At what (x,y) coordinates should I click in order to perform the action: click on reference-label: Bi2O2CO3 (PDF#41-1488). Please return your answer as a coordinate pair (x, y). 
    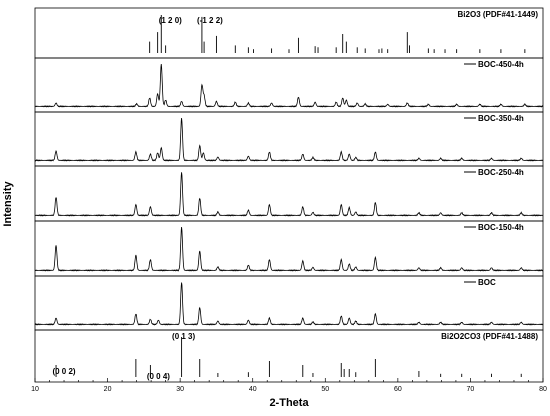
    Looking at the image, I should click on (489, 336).